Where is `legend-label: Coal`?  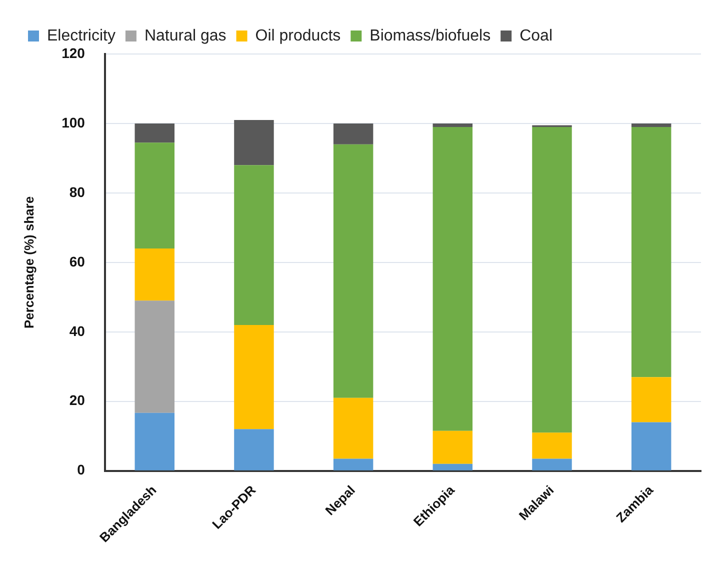 legend-label: Coal is located at coordinates (536, 35).